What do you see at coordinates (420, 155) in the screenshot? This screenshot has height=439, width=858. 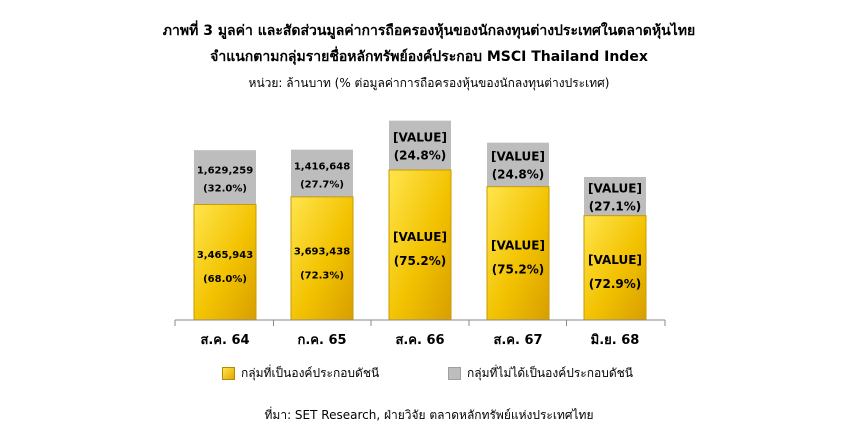 I see `pct-label-non-constituent-2: (24.8%)` at bounding box center [420, 155].